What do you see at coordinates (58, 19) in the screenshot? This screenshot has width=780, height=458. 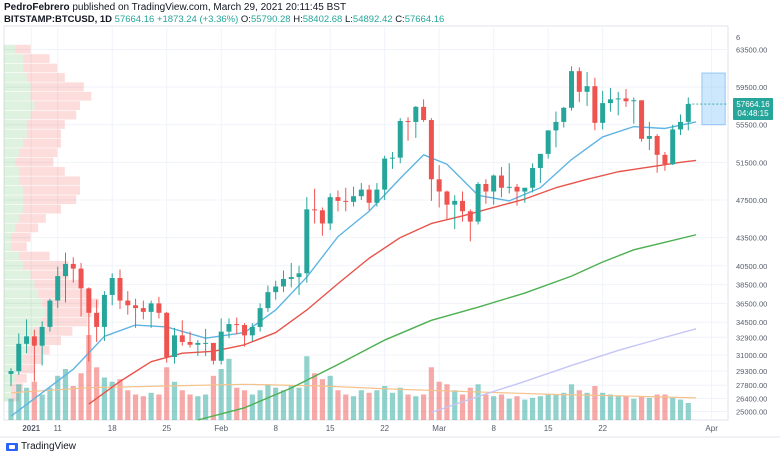 I see `symbol-label: BITSTAMP:BTCUSD, 1D` at bounding box center [58, 19].